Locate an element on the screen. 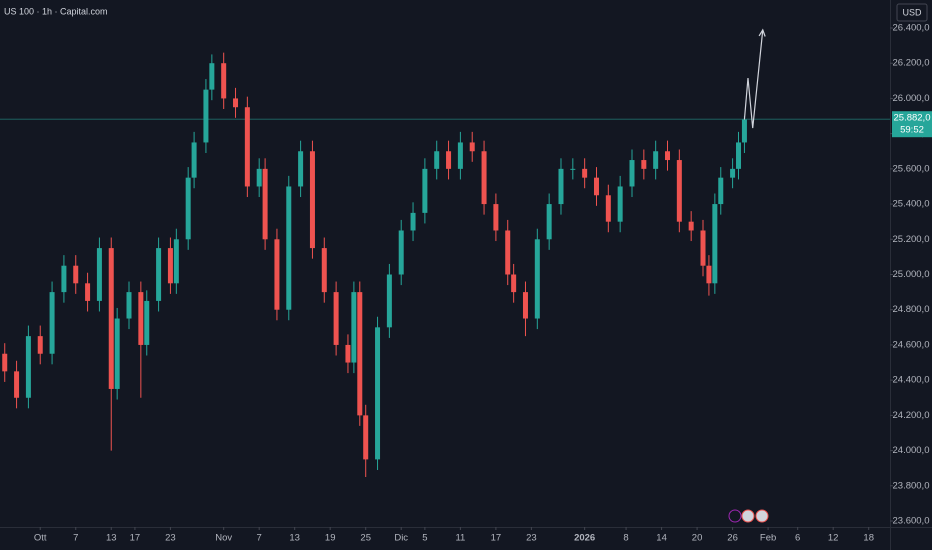  y-tick-label: 24.200,0 is located at coordinates (911, 415).